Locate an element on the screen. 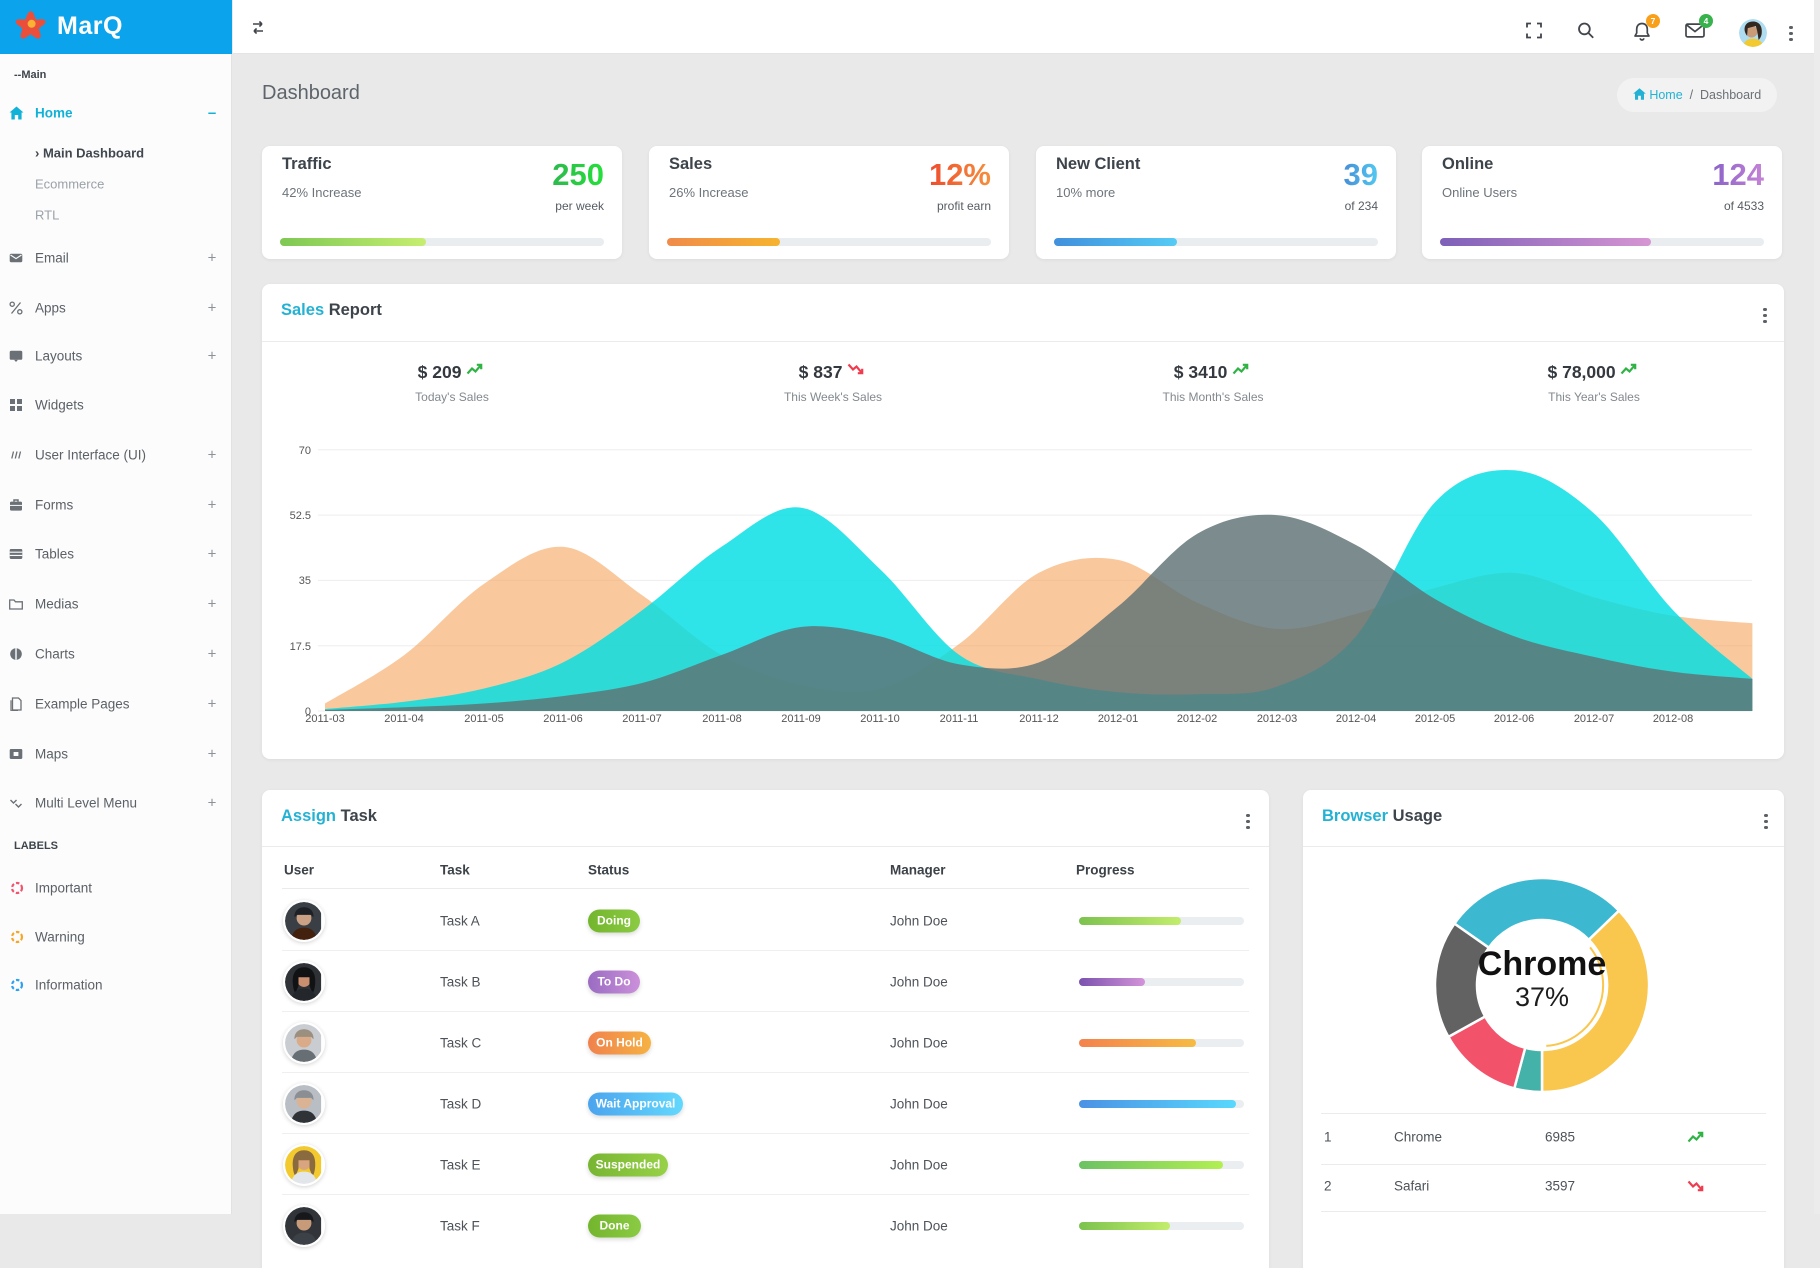  svg-text: 35 is located at coordinates (305, 581).